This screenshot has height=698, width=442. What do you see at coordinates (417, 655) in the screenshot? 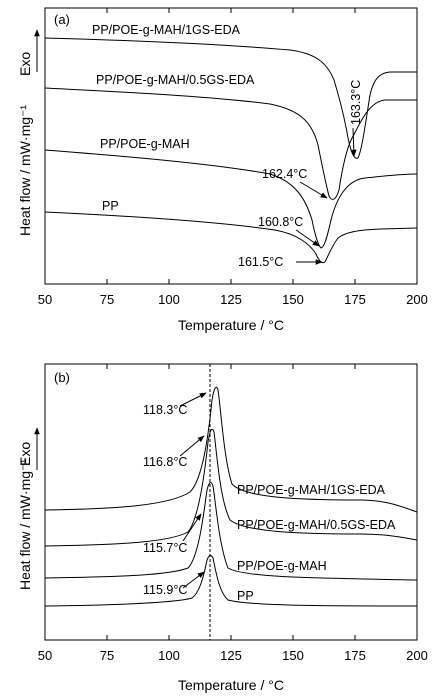
I see `panel-b-x-tick-label: 200` at bounding box center [417, 655].